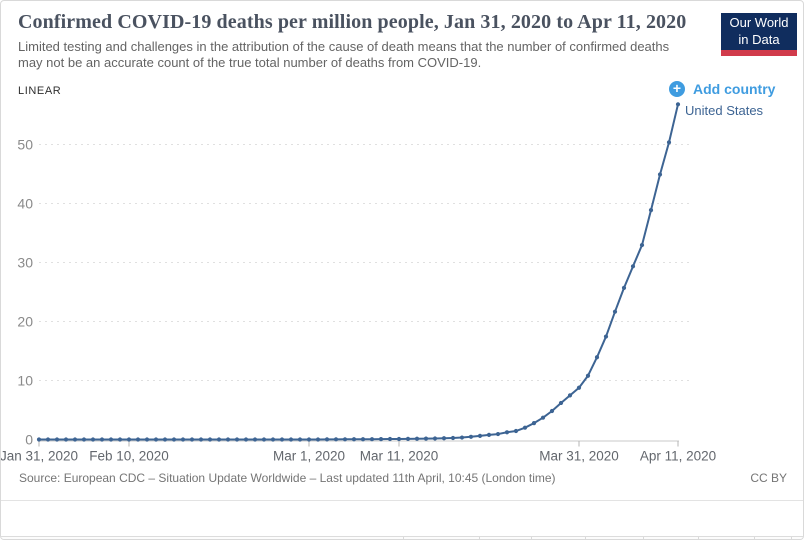  Describe the element at coordinates (579, 456) in the screenshot. I see `x-axis-tick-label: Mar 31, 2020` at that location.